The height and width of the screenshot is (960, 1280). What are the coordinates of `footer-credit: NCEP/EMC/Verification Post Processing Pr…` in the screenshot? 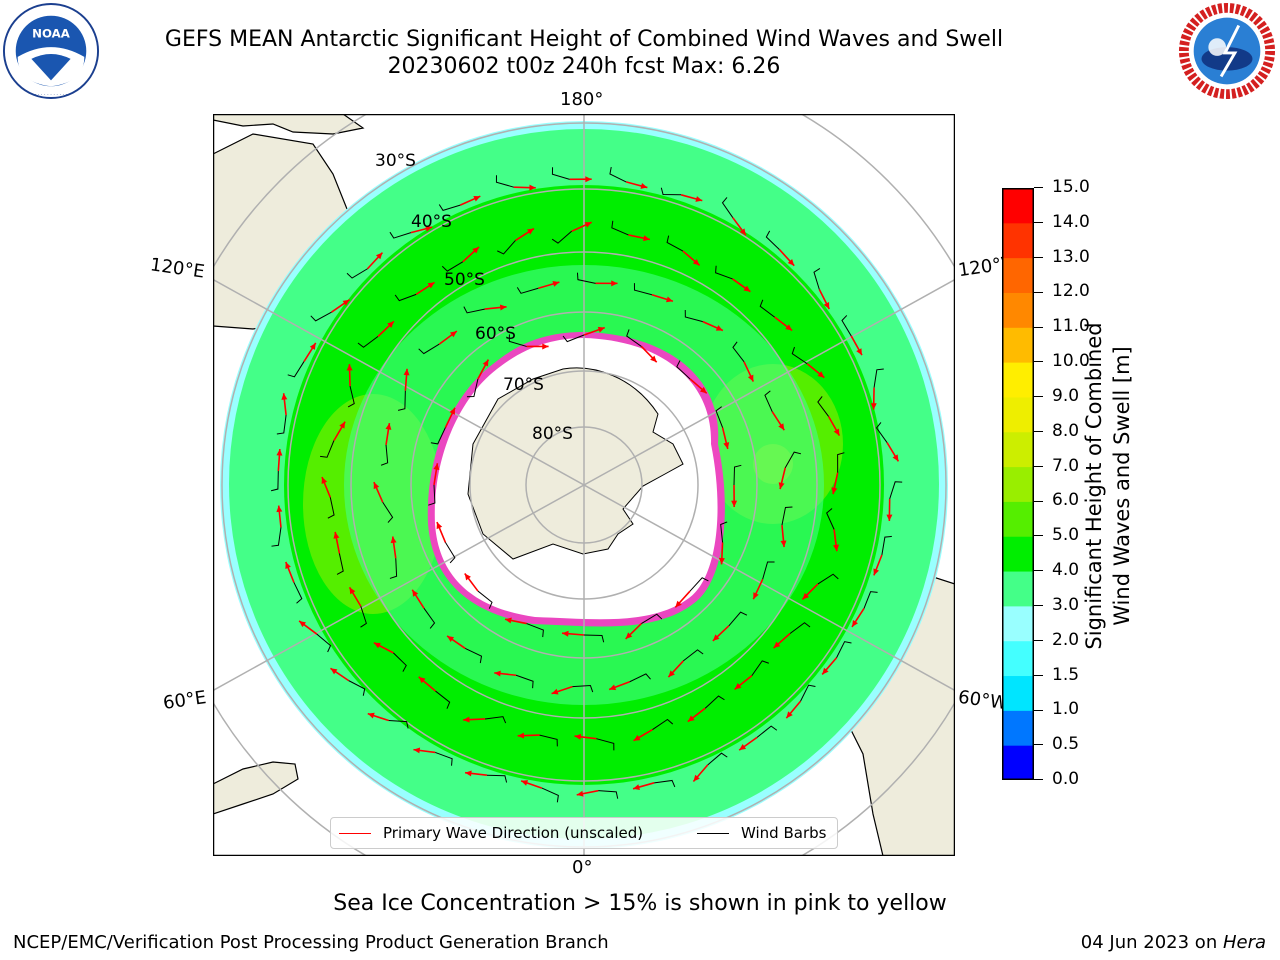 It's located at (311, 942).